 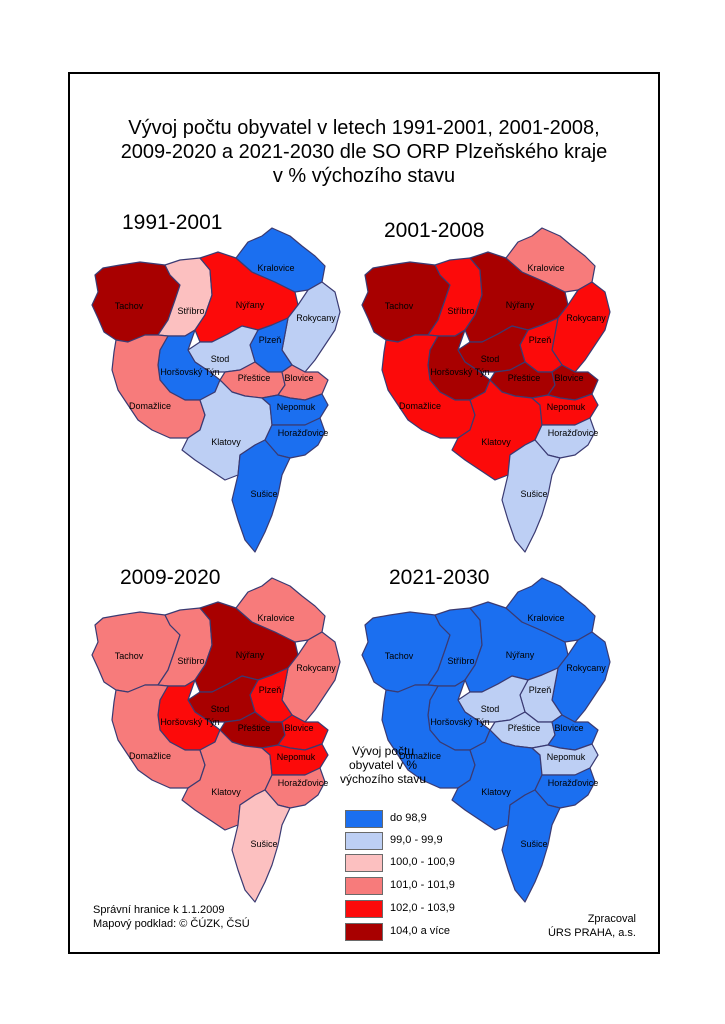 I want to click on legend-label-5: 104,0 a více, so click(x=420, y=931).